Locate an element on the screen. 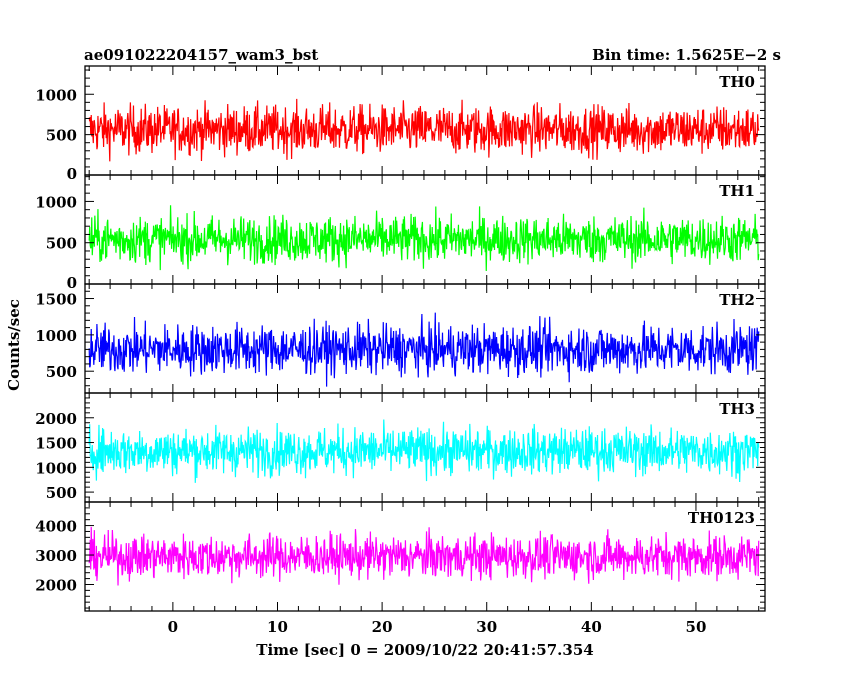  panel-th1: 0 500 1000 TH1 is located at coordinates (400, 233).